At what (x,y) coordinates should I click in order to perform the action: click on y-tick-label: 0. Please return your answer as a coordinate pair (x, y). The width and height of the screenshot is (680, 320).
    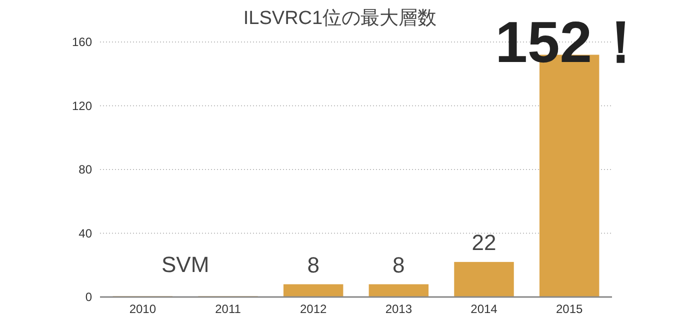
    Looking at the image, I should click on (88, 297).